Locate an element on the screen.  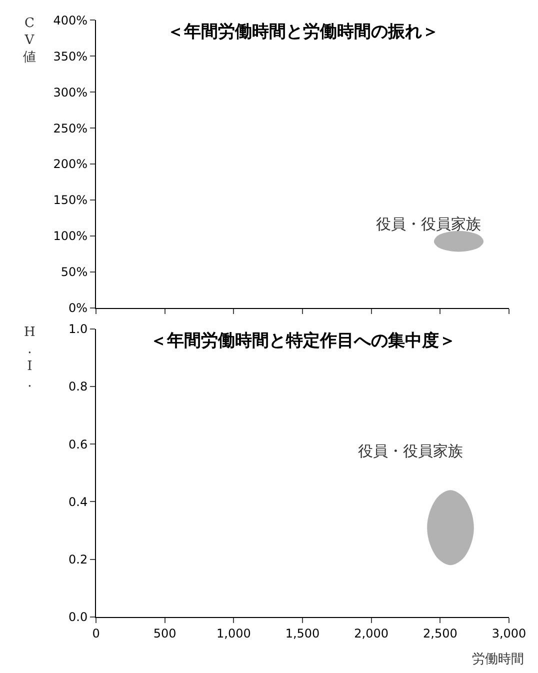
y-tick-label: 300% is located at coordinates (70, 92).